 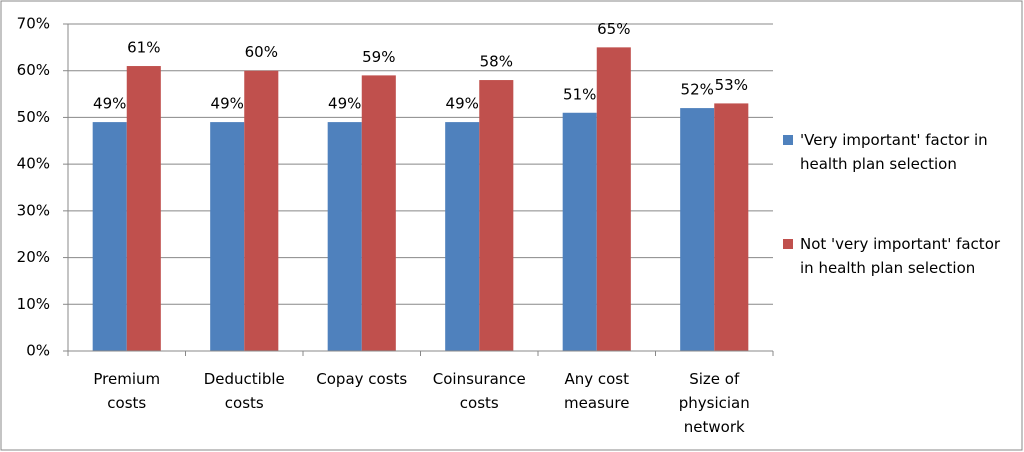 I want to click on y-tick-label: 30%, so click(x=33, y=210).